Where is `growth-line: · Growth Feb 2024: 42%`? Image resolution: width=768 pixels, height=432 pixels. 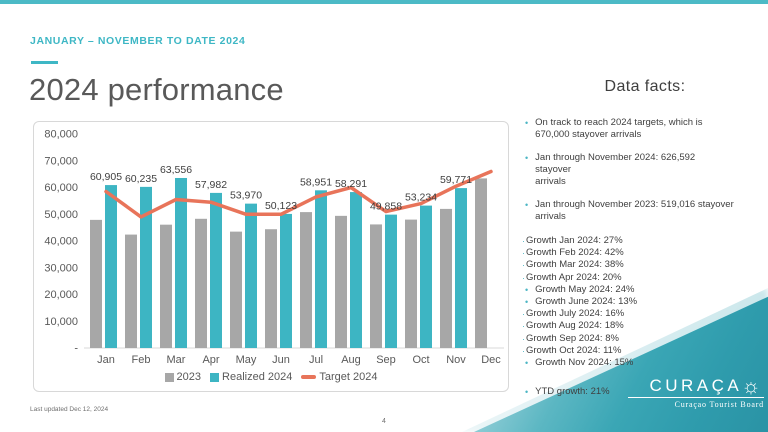
growth-line: · Growth Feb 2024: 42% is located at coordinates (645, 253).